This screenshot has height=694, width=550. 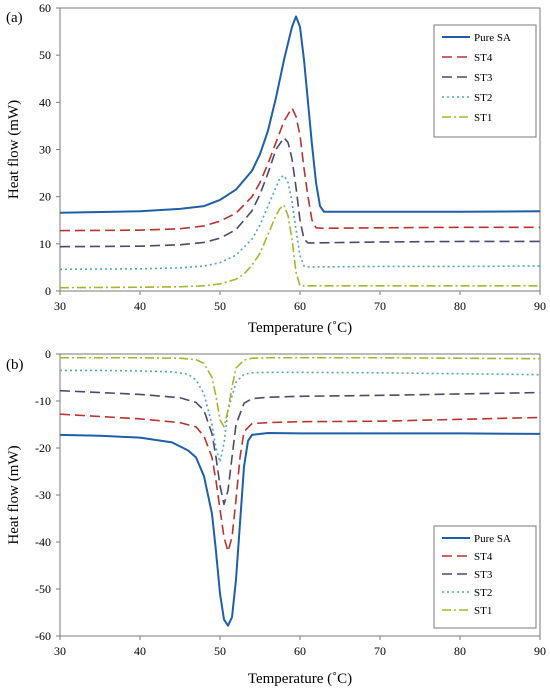 I want to click on y-tick-label: -60, so click(x=43, y=636).